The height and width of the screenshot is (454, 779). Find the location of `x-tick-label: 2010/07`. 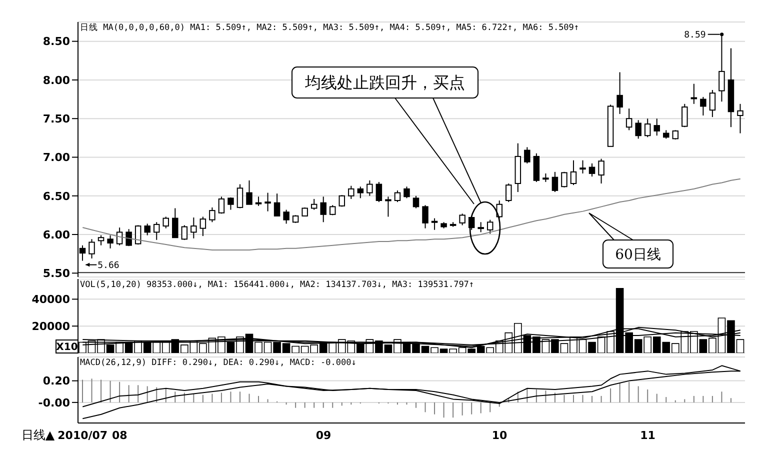

x-tick-label: 2010/07 is located at coordinates (83, 435).